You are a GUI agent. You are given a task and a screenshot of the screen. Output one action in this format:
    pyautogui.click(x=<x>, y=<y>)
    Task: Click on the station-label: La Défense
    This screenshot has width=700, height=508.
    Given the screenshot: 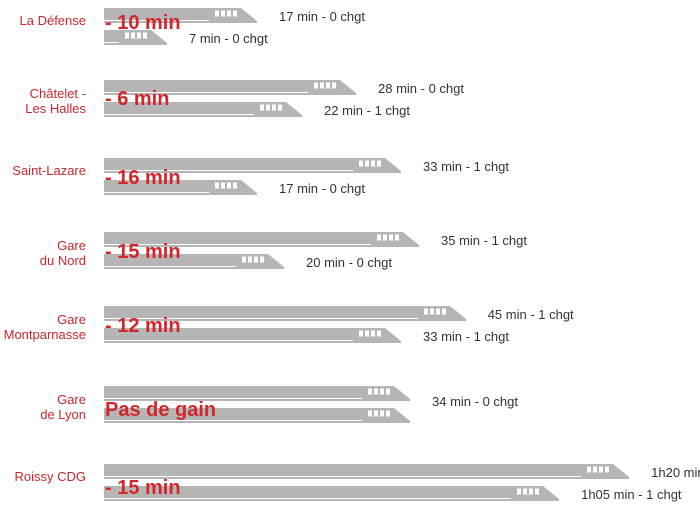 What is the action you would take?
    pyautogui.click(x=53, y=20)
    